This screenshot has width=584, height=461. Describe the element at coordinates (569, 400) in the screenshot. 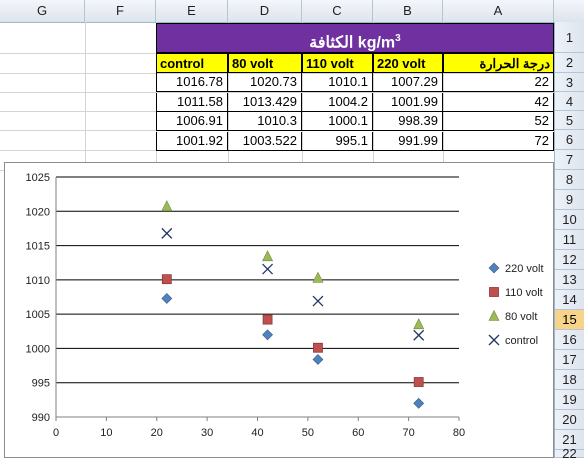

I see `row-header-19: 19` at that location.